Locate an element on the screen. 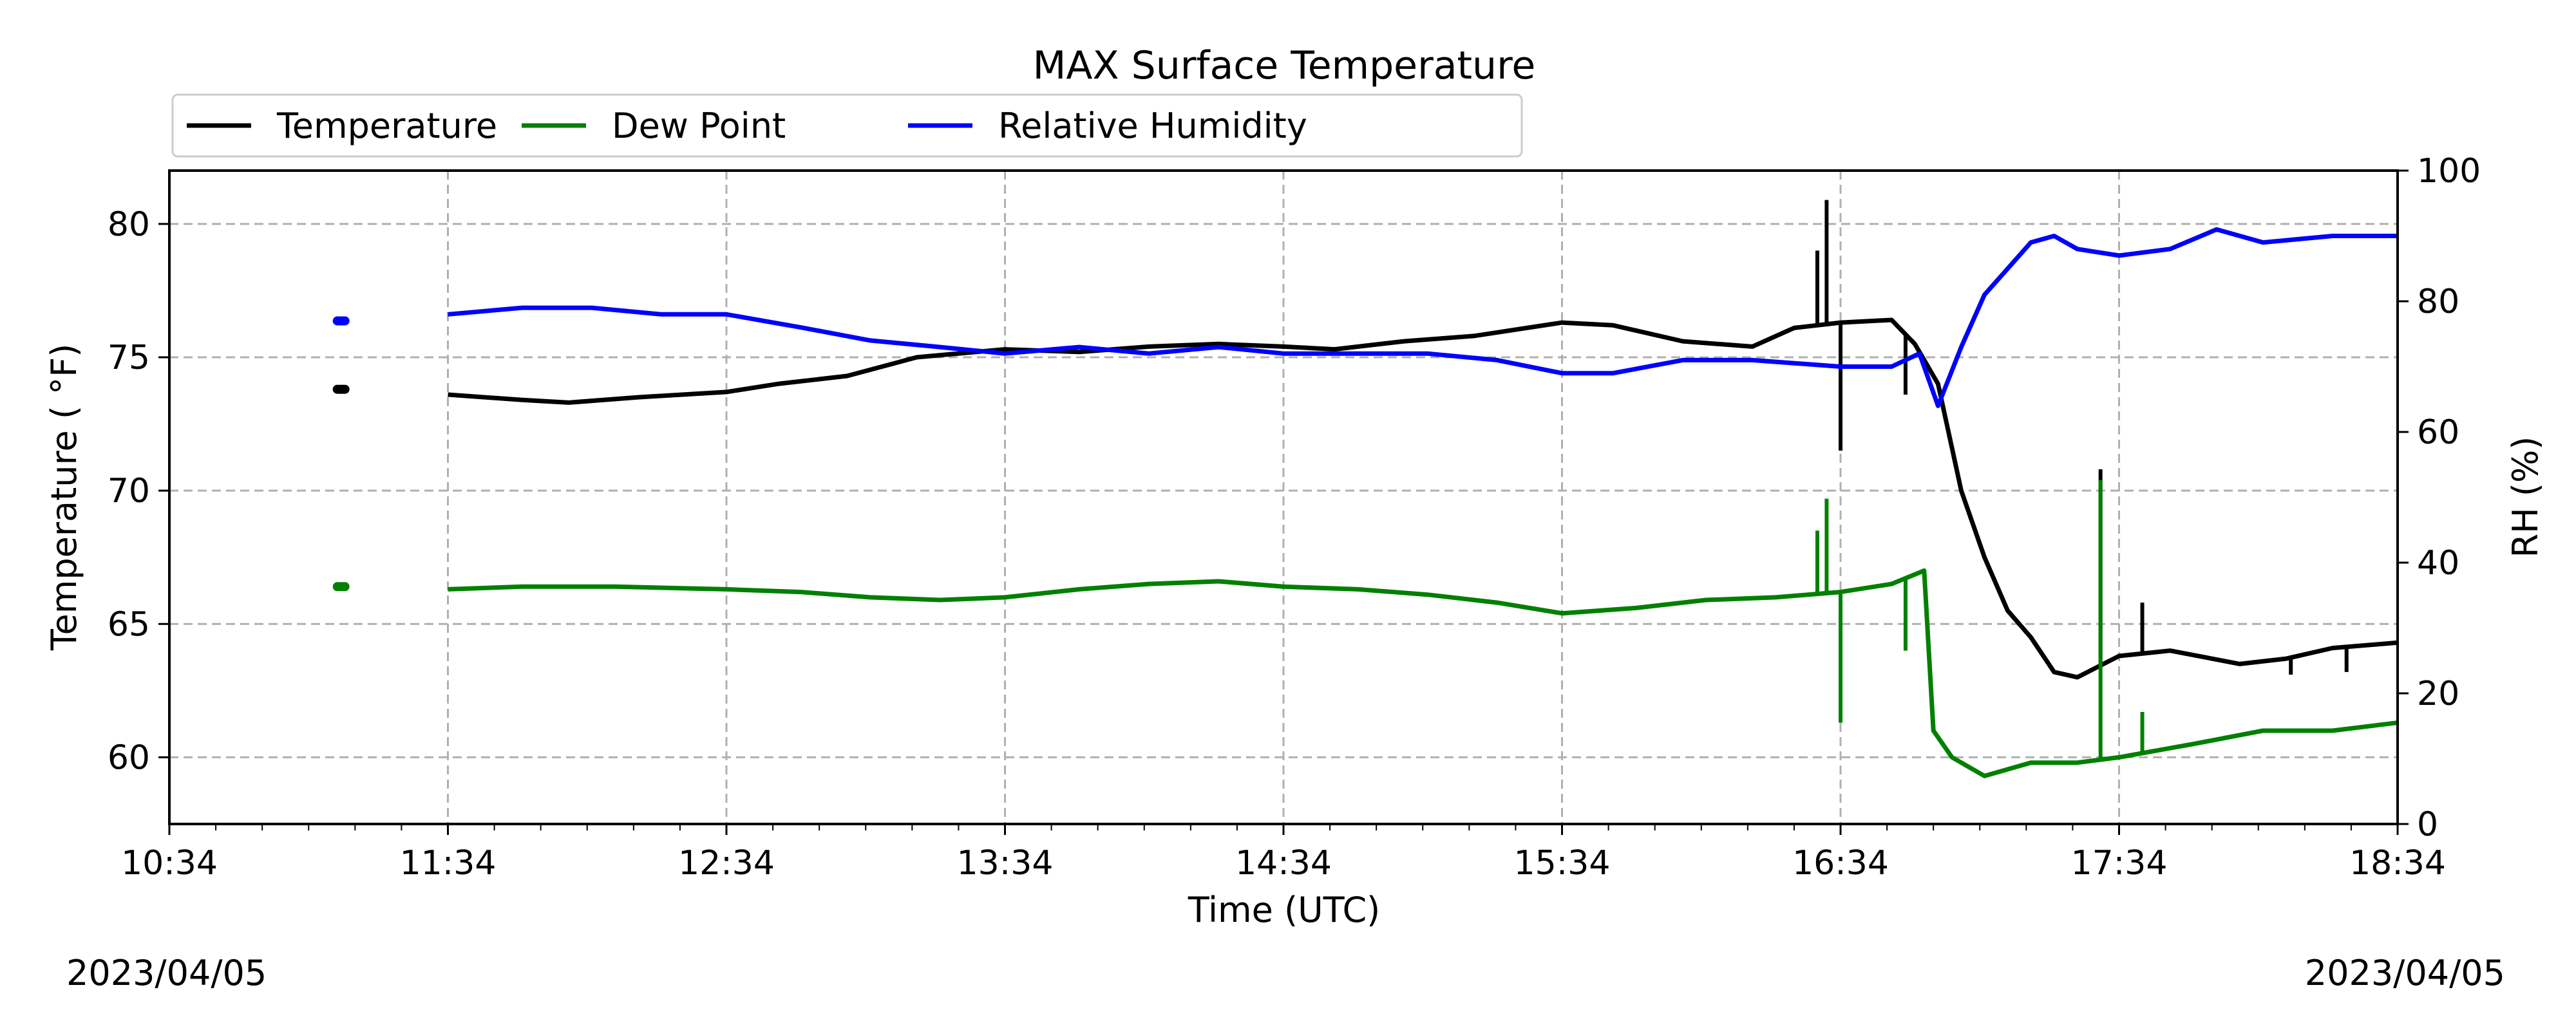 This screenshot has width=2576, height=1030. legend-label: Dew Point is located at coordinates (699, 126).